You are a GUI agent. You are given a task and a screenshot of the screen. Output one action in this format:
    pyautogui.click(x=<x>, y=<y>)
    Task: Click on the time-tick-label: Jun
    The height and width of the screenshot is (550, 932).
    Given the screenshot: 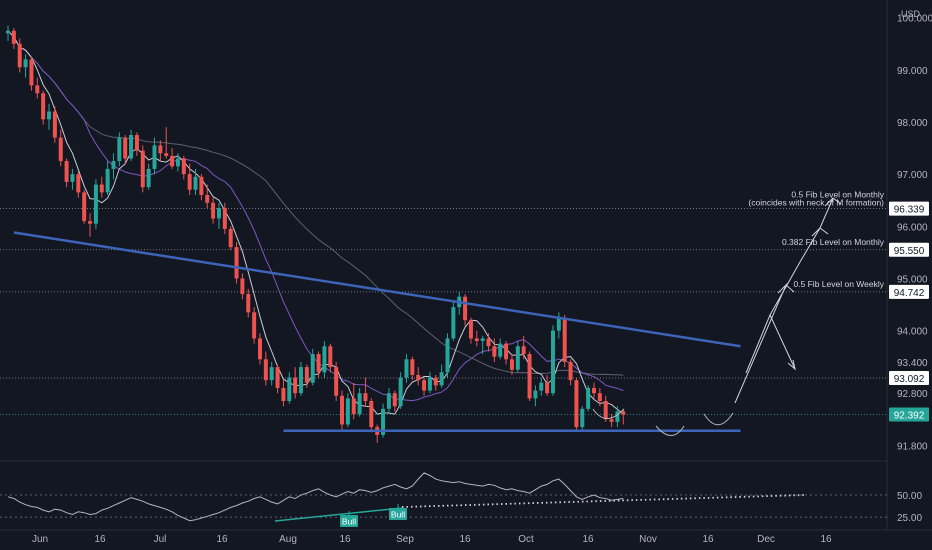 What is the action you would take?
    pyautogui.click(x=40, y=539)
    